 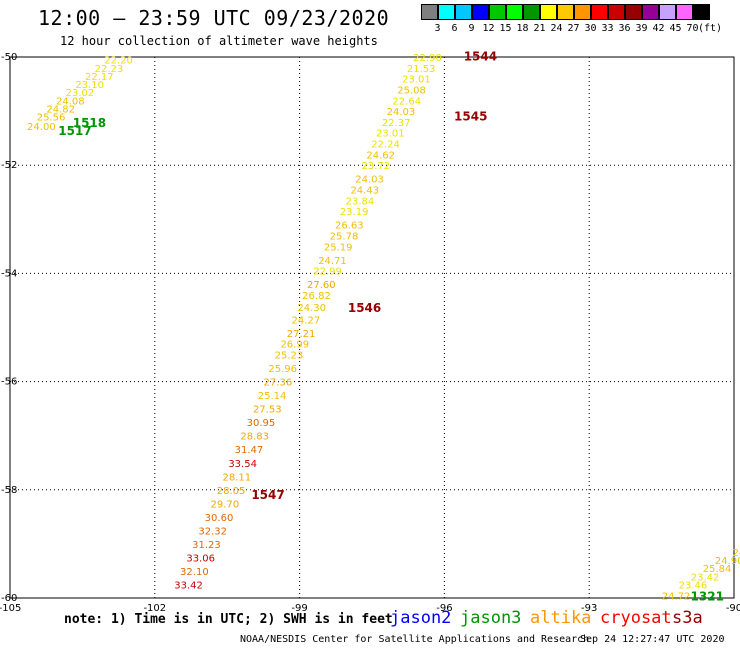 I want to click on satellite-cryosat: cryosat, so click(x=636, y=618).